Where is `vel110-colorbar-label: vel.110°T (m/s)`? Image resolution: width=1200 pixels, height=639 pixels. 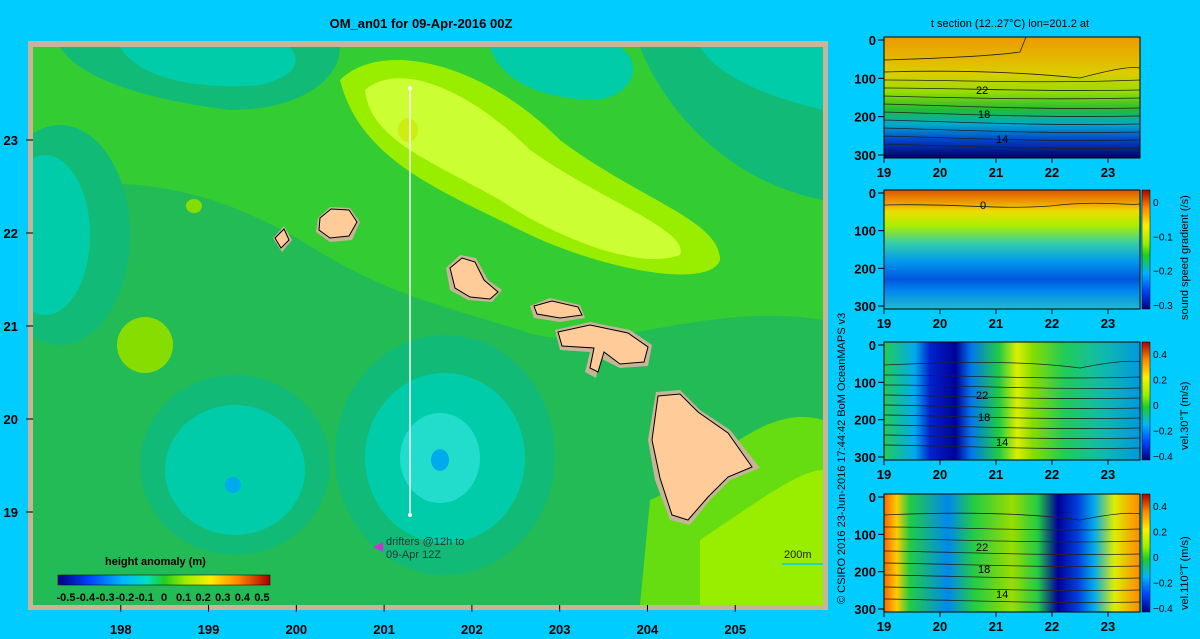
vel110-colorbar-label: vel.110°T (m/s) is located at coordinates (1185, 573).